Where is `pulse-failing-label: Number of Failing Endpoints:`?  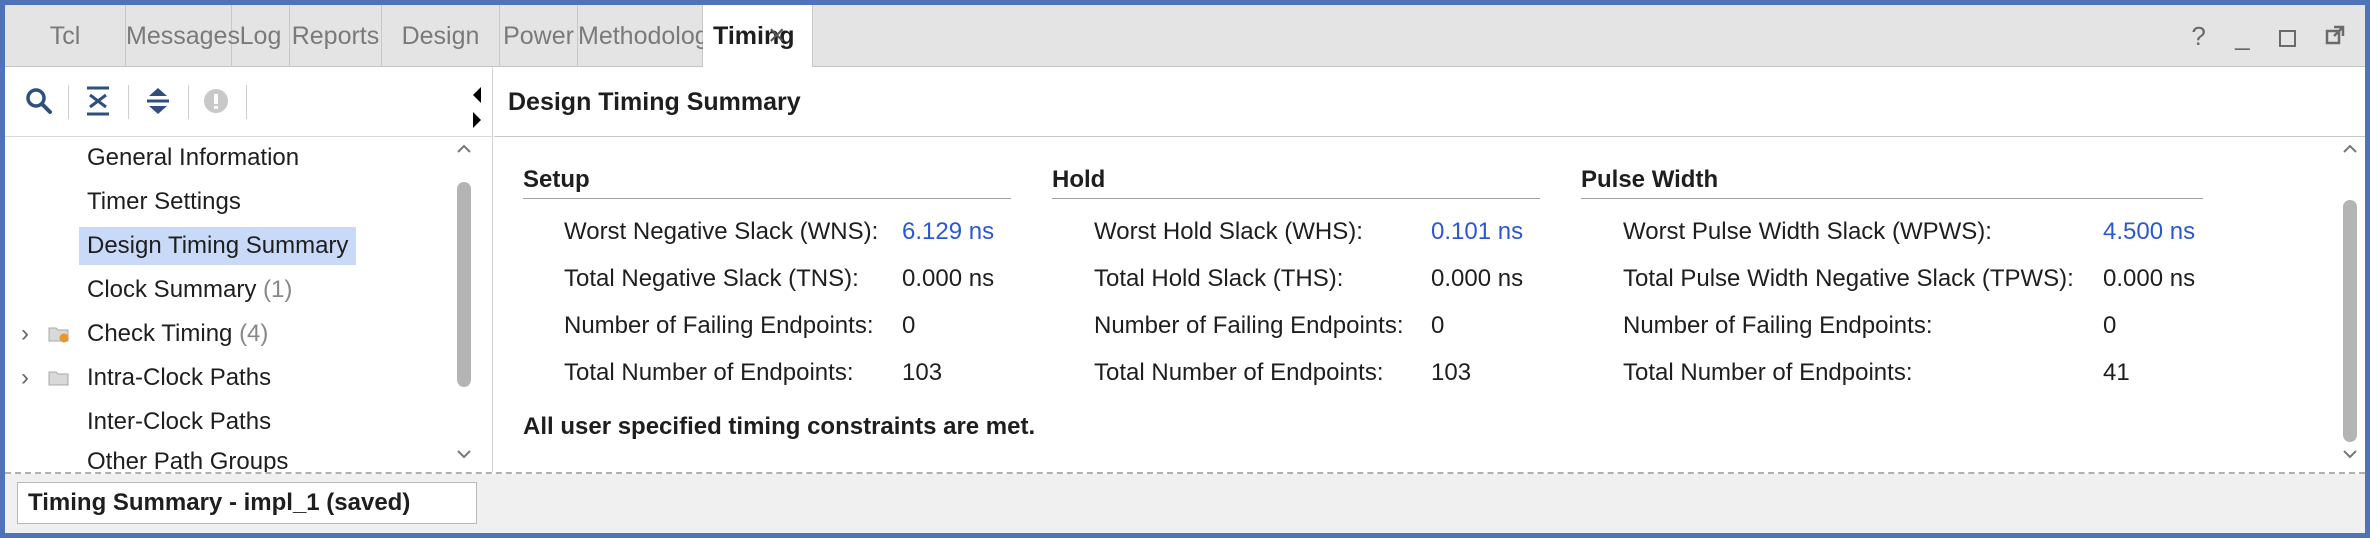 pulse-failing-label: Number of Failing Endpoints: is located at coordinates (1778, 325).